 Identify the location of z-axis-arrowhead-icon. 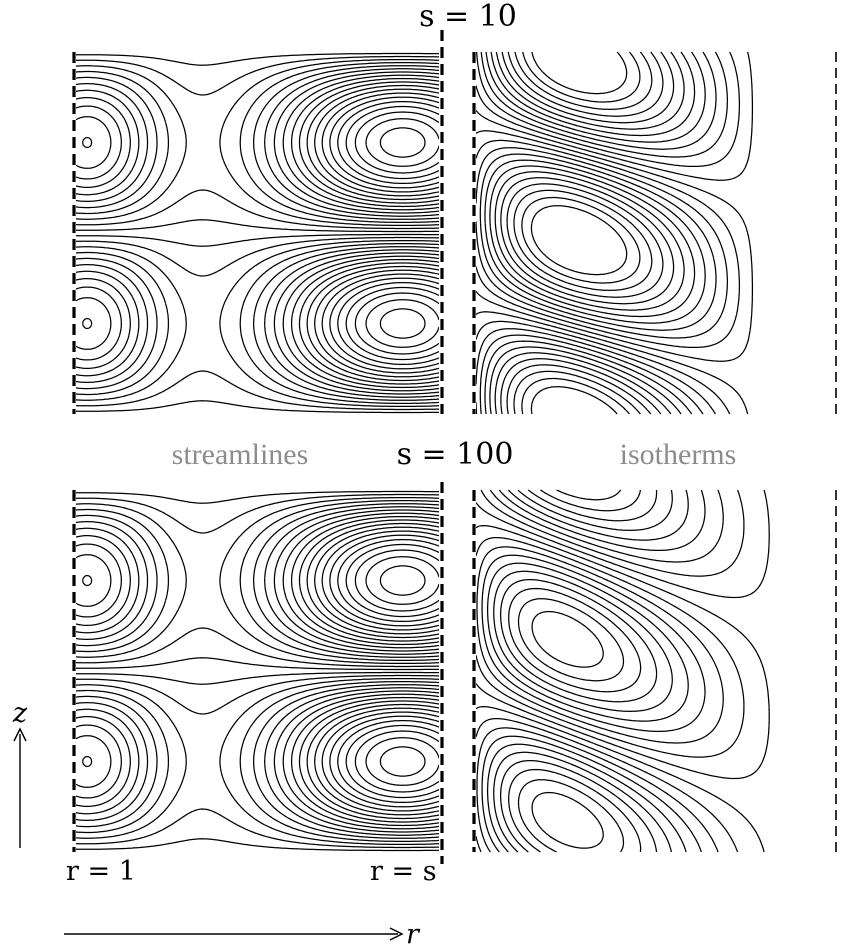
(20, 734).